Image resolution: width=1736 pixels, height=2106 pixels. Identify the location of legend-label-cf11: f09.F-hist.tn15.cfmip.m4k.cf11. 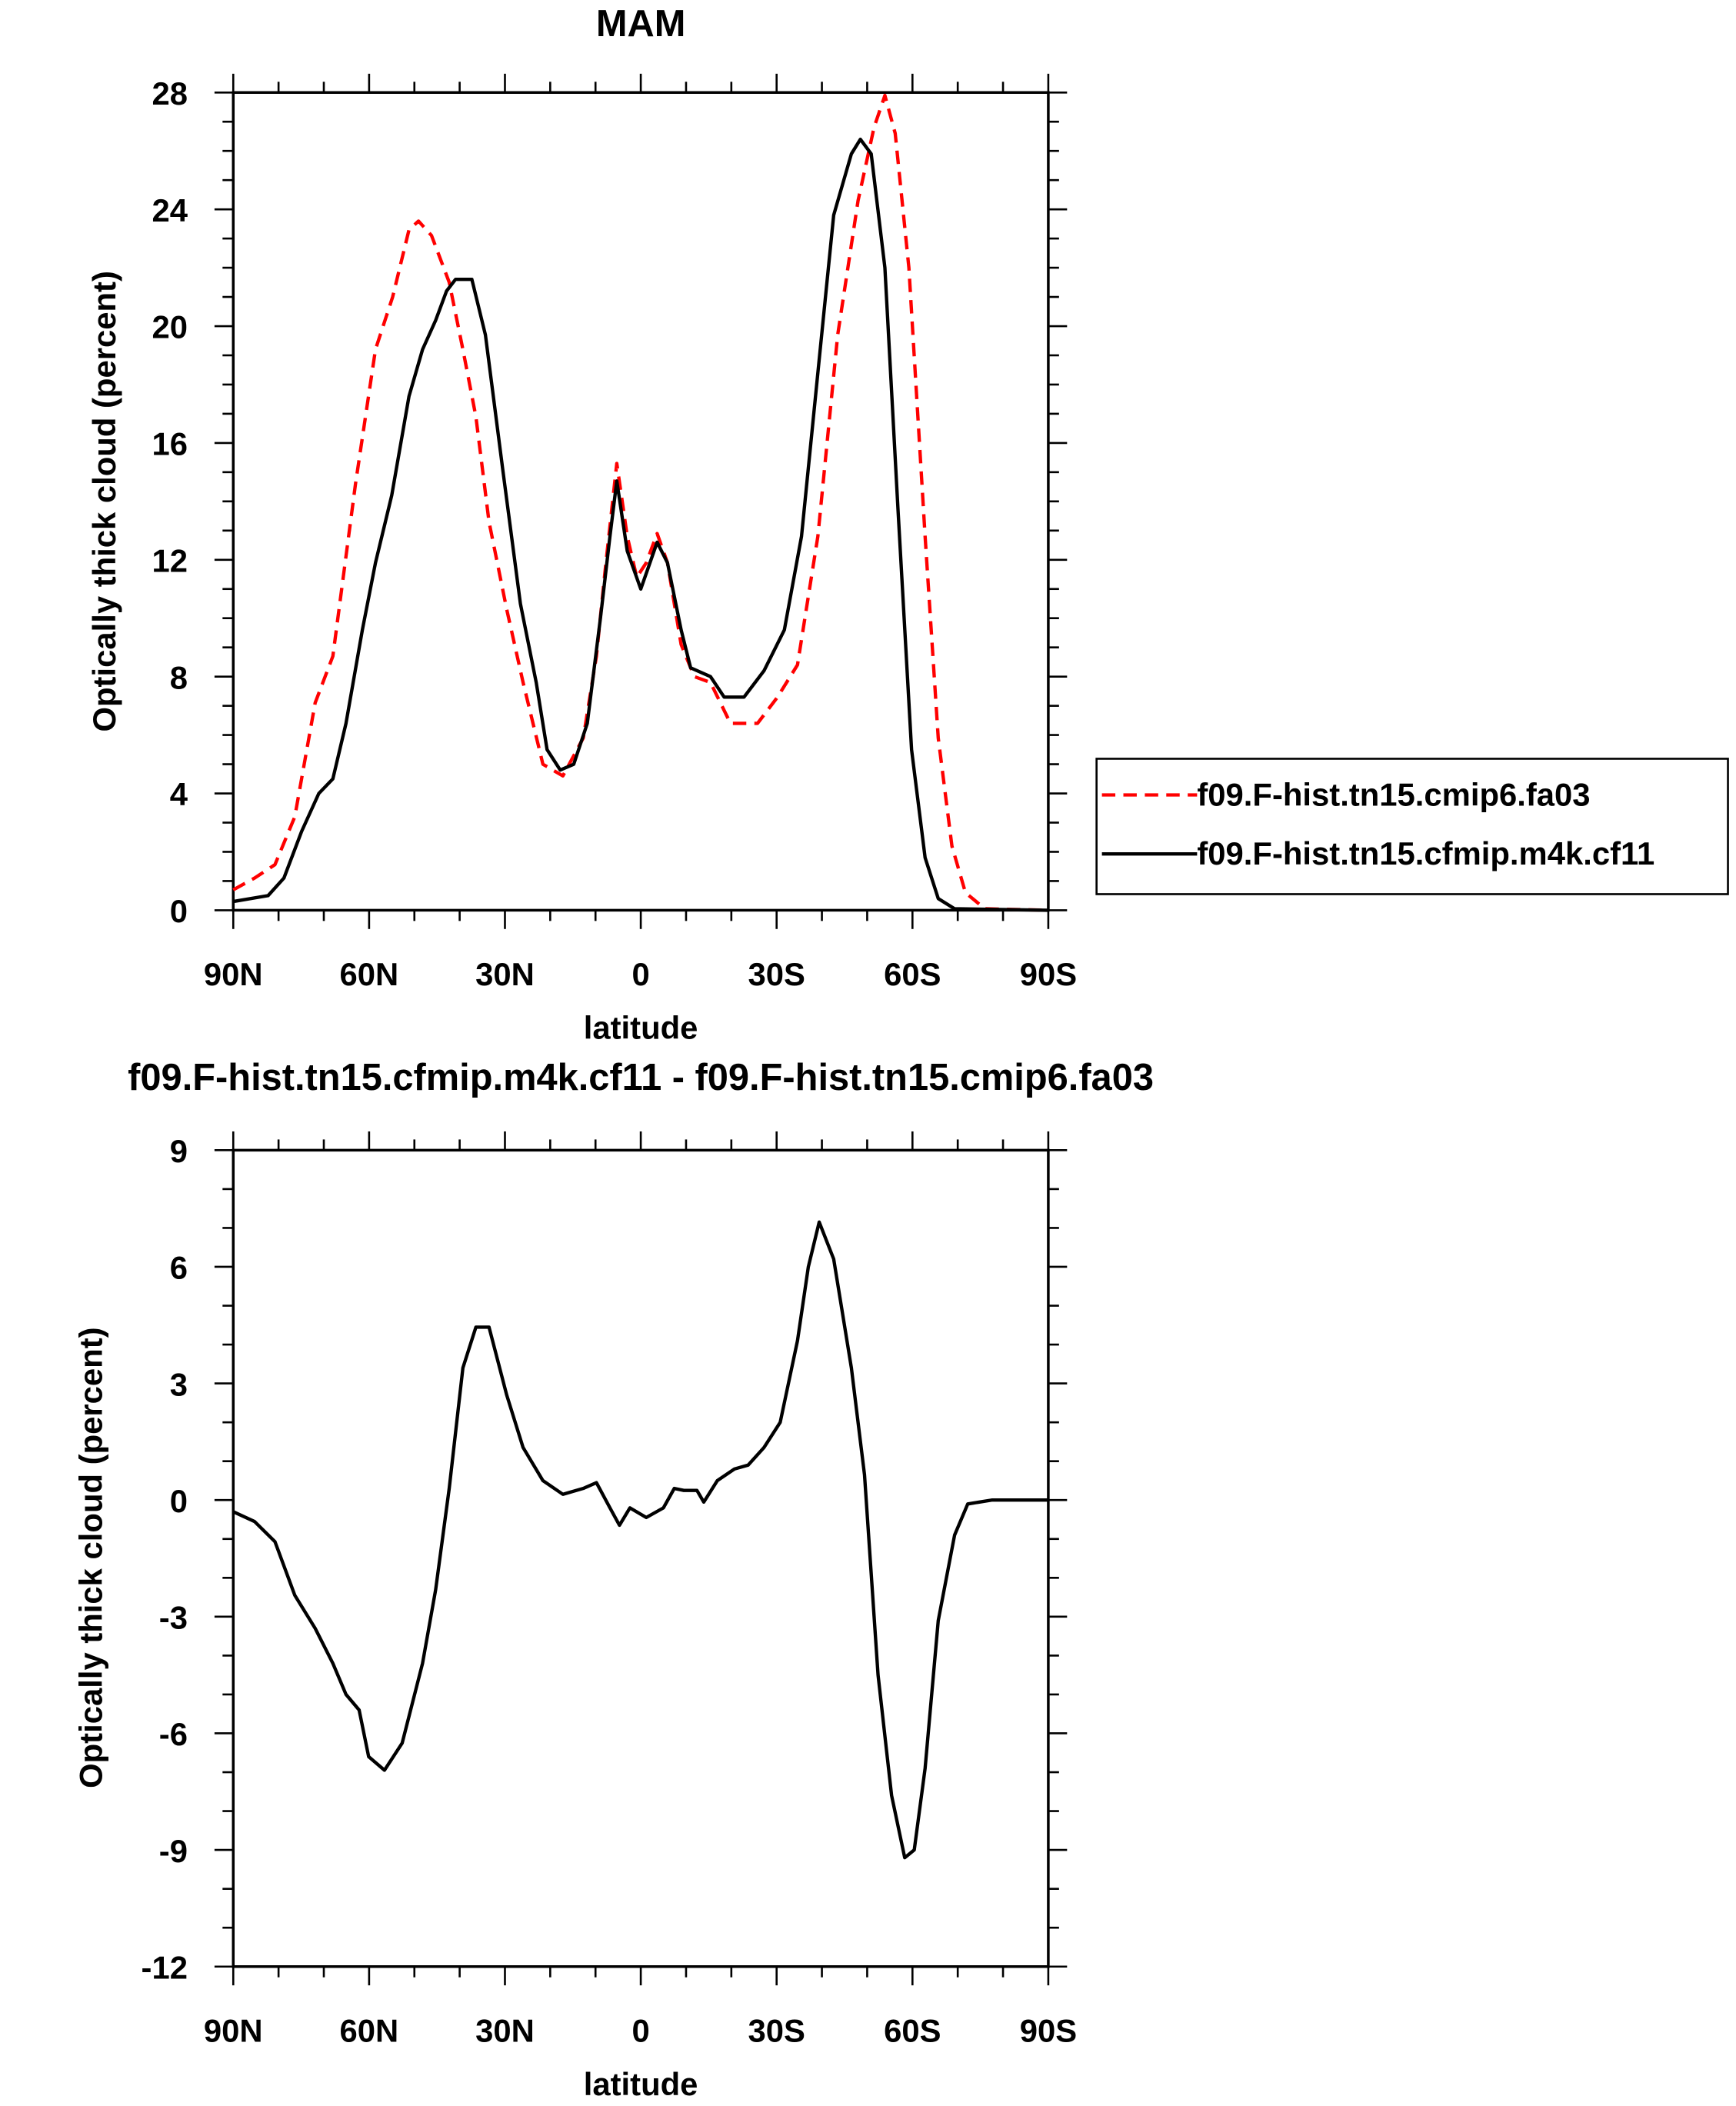
(1425, 853).